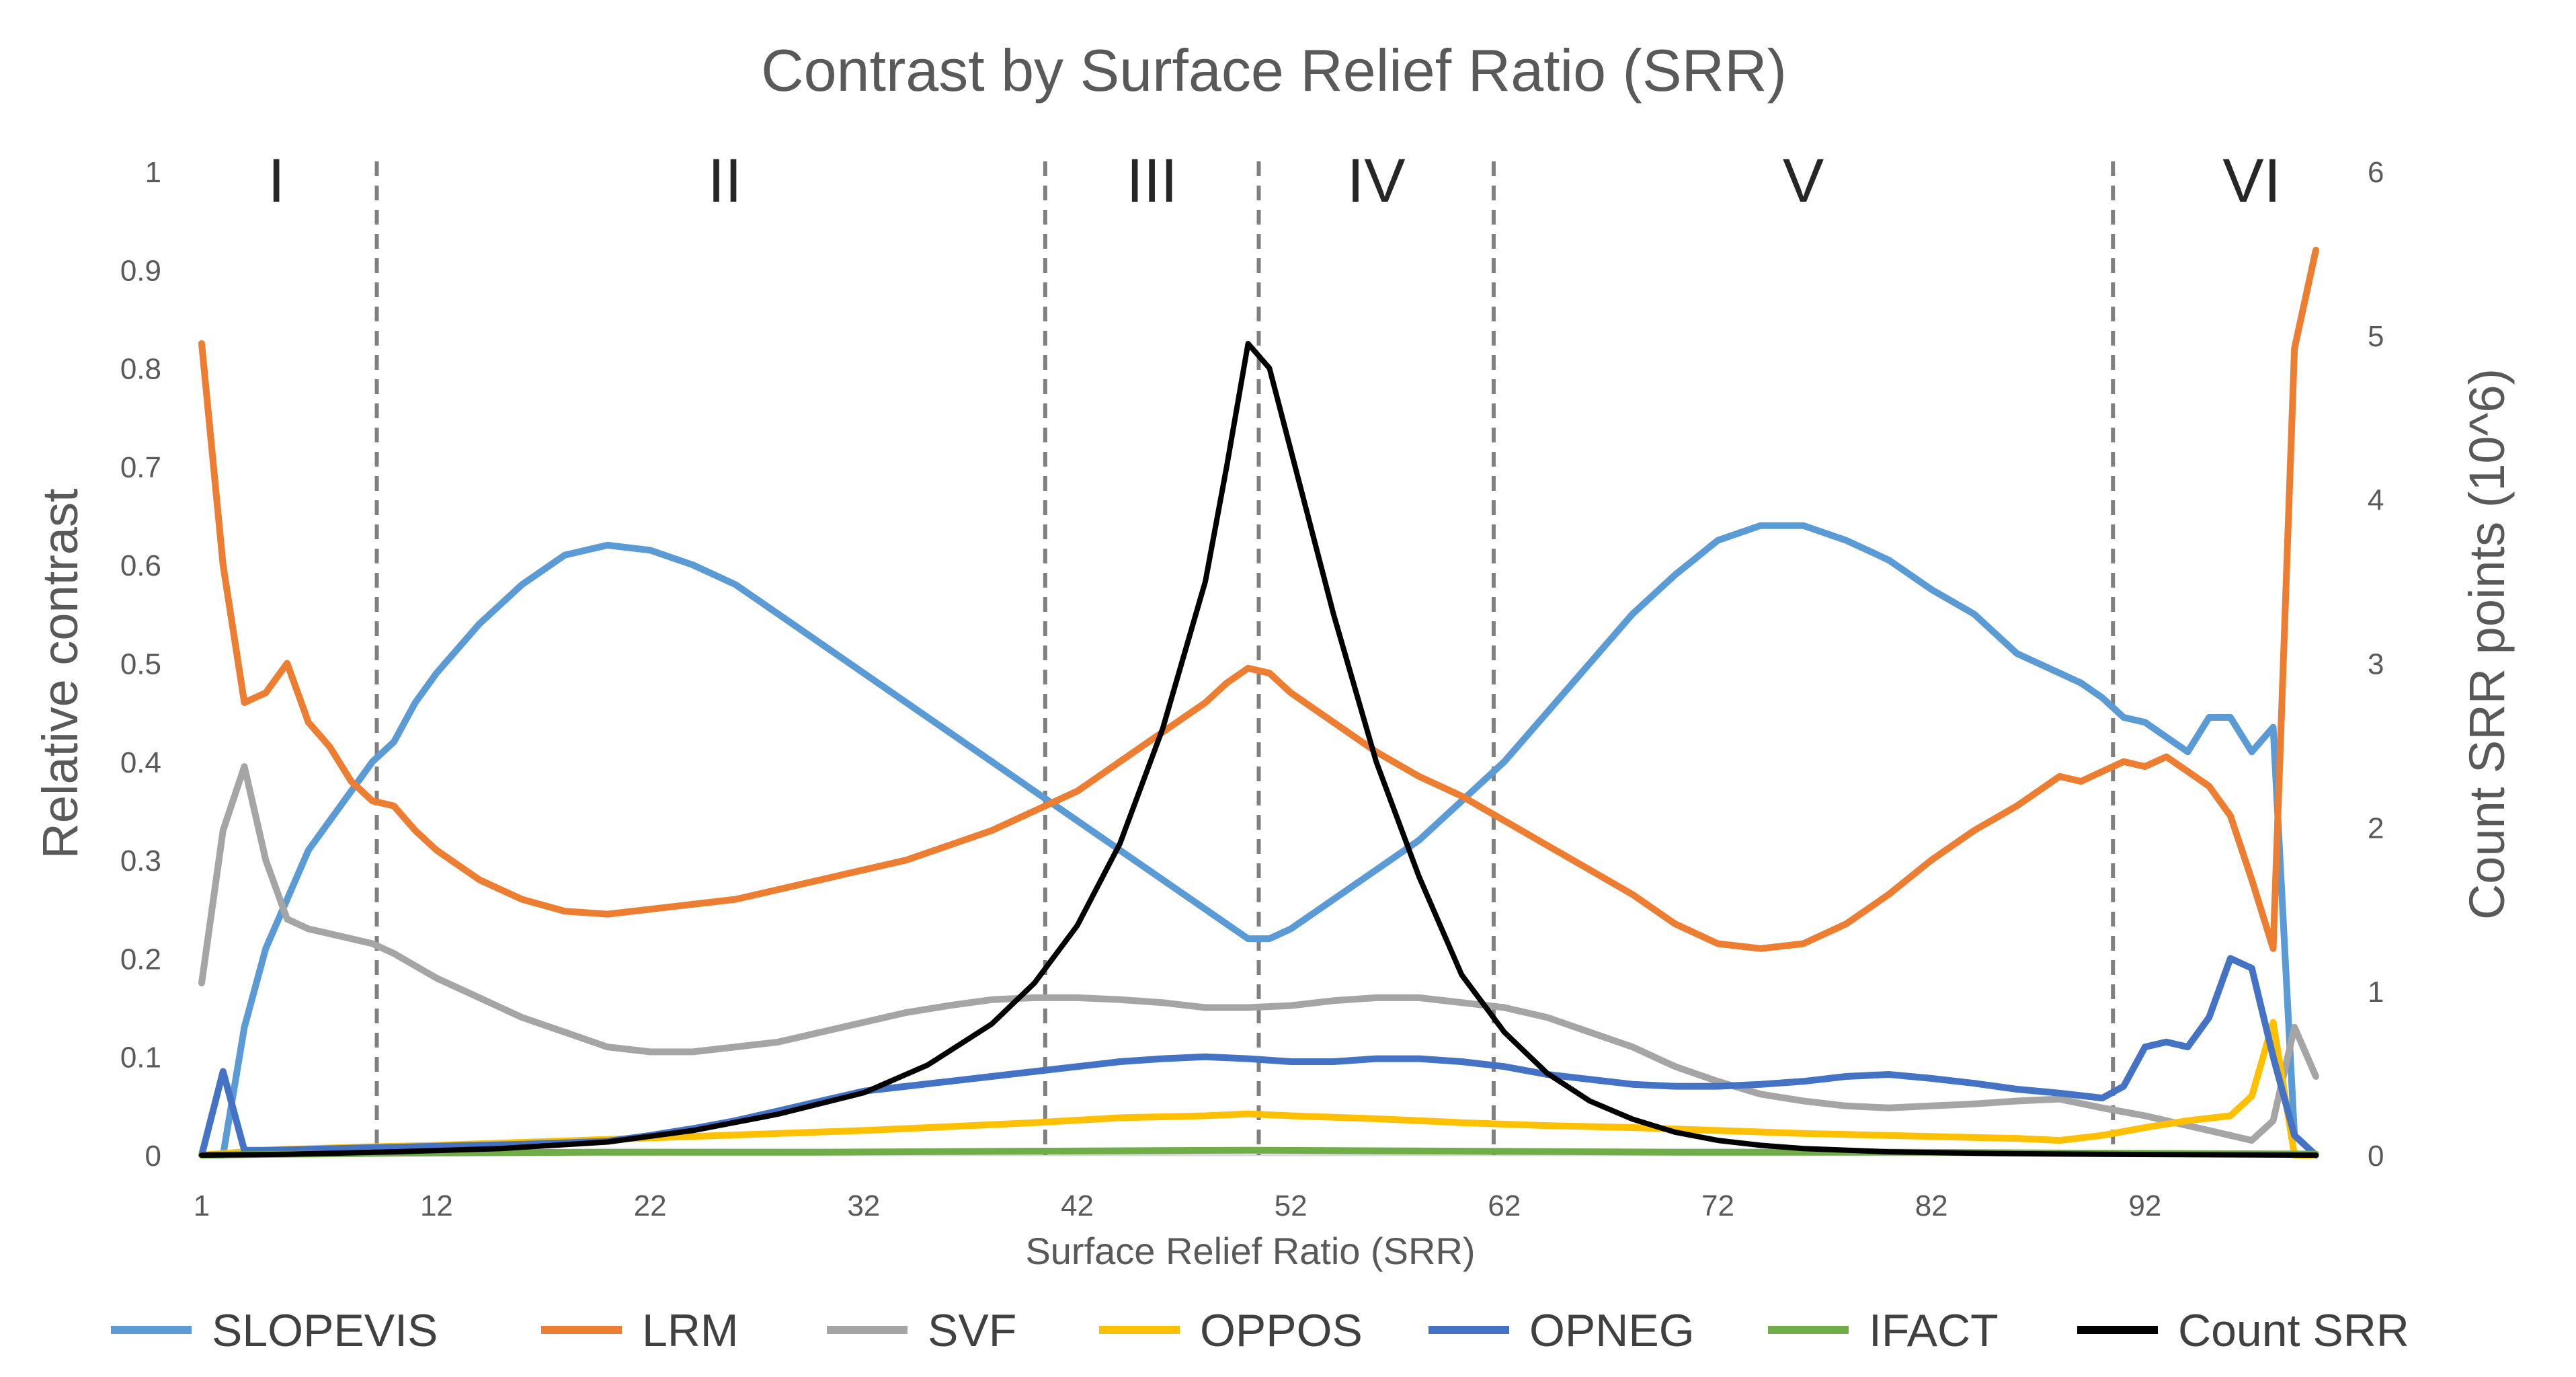 This screenshot has width=2576, height=1377. Describe the element at coordinates (140, 762) in the screenshot. I see `y-tick-label: 0.4` at that location.